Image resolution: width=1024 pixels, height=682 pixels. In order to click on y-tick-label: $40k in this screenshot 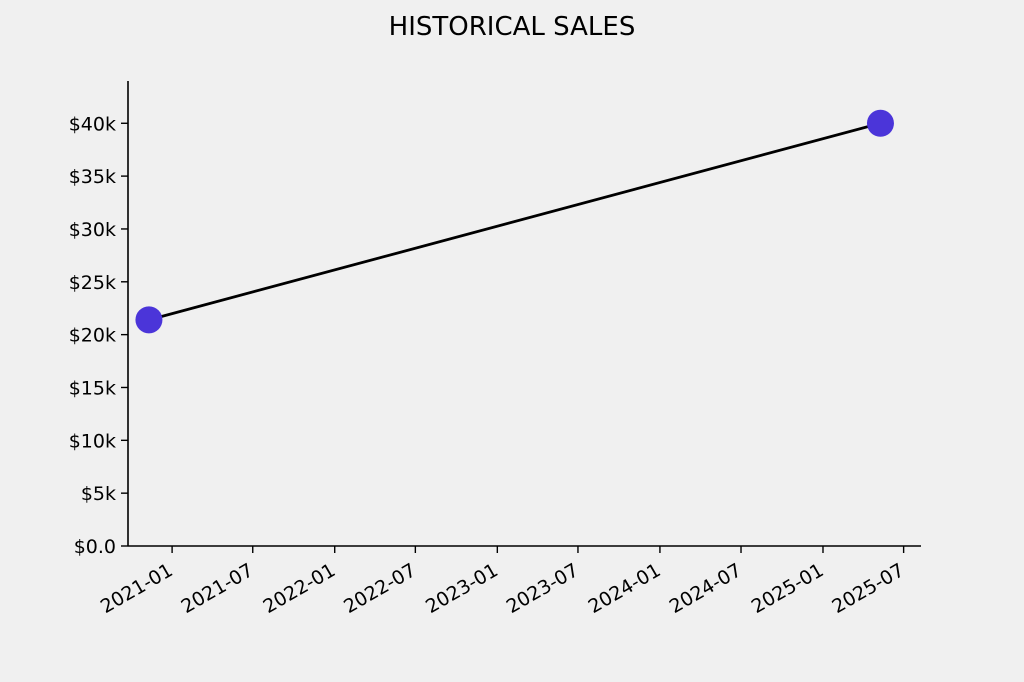, I will do `click(92, 124)`.